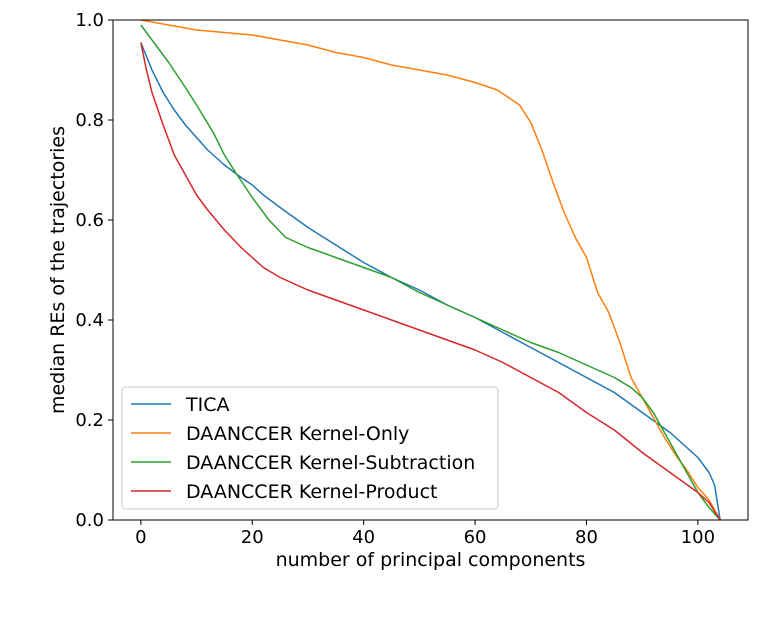 This screenshot has height=620, width=766. I want to click on legend-item: TICA, so click(180, 405).